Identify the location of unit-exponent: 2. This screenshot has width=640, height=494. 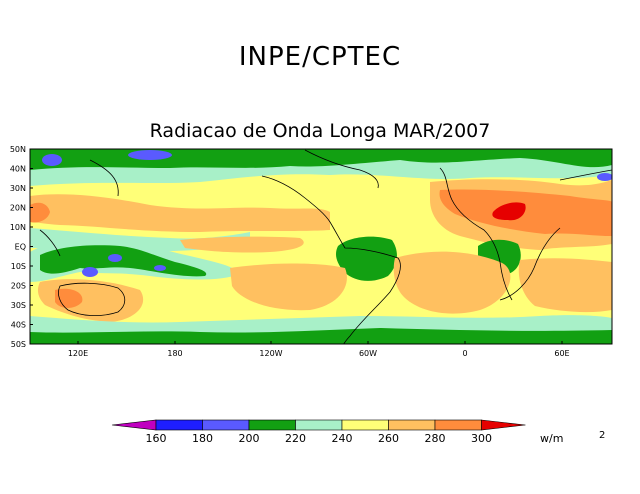
(602, 435).